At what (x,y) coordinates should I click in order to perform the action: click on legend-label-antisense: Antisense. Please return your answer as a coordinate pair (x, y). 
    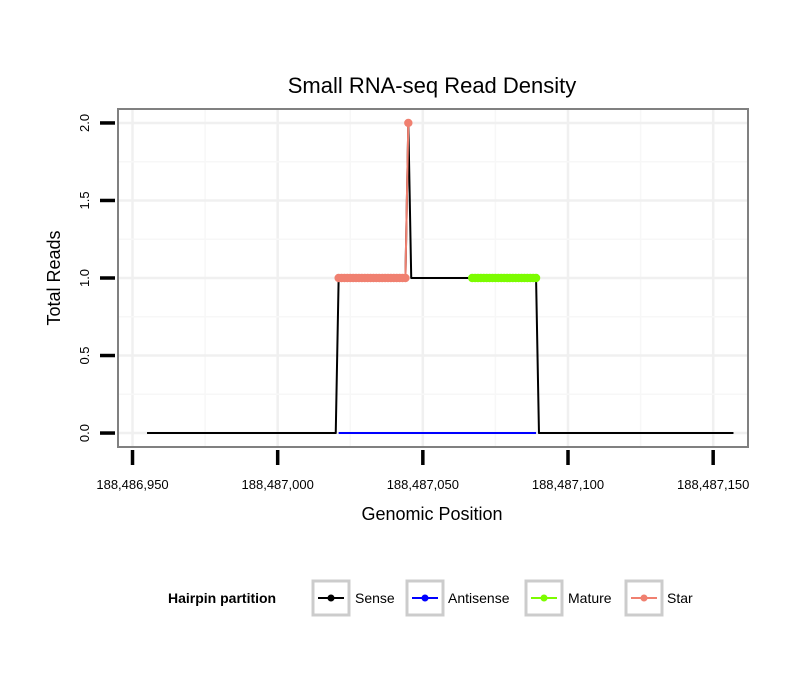
    Looking at the image, I should click on (479, 598).